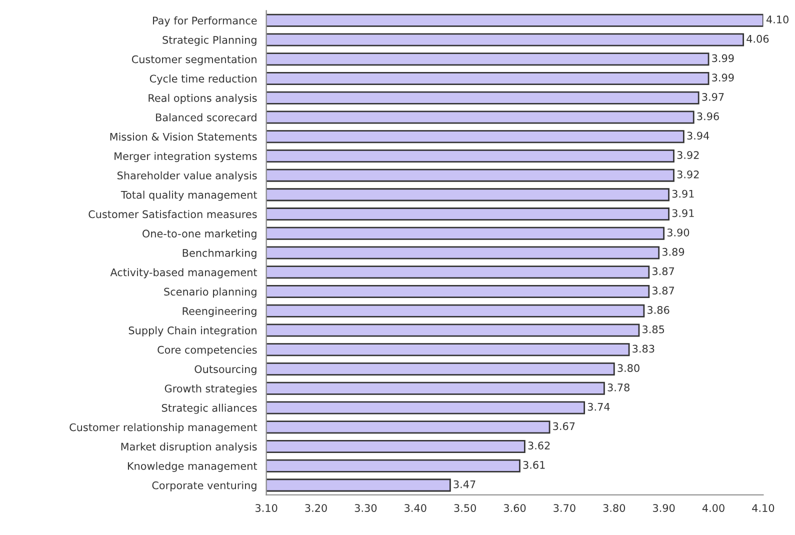  Describe the element at coordinates (565, 508) in the screenshot. I see `x-tick-label: 3.70` at that location.